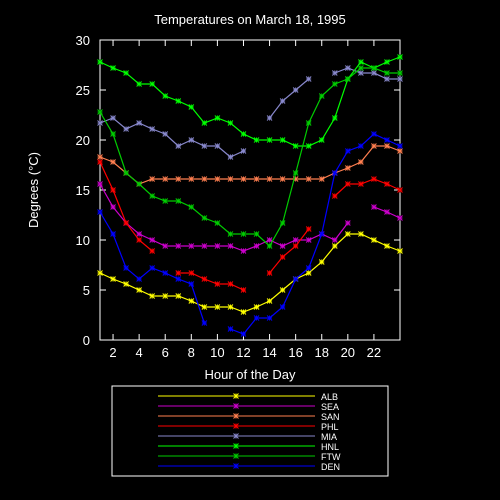 The height and width of the screenshot is (500, 500). Describe the element at coordinates (83, 190) in the screenshot. I see `y-tick-label: 15` at that location.